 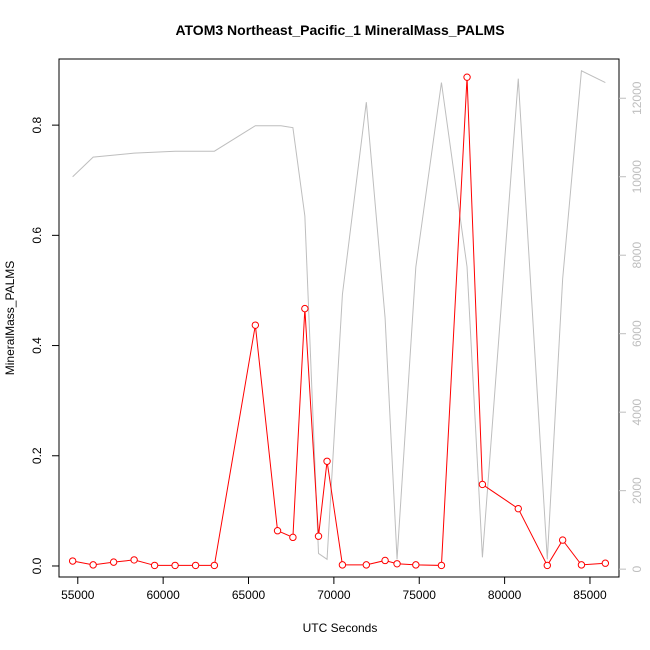 I want to click on y-axis-right: 0 2000 4000 6000 8000 10000 12000, so click(x=631, y=326).